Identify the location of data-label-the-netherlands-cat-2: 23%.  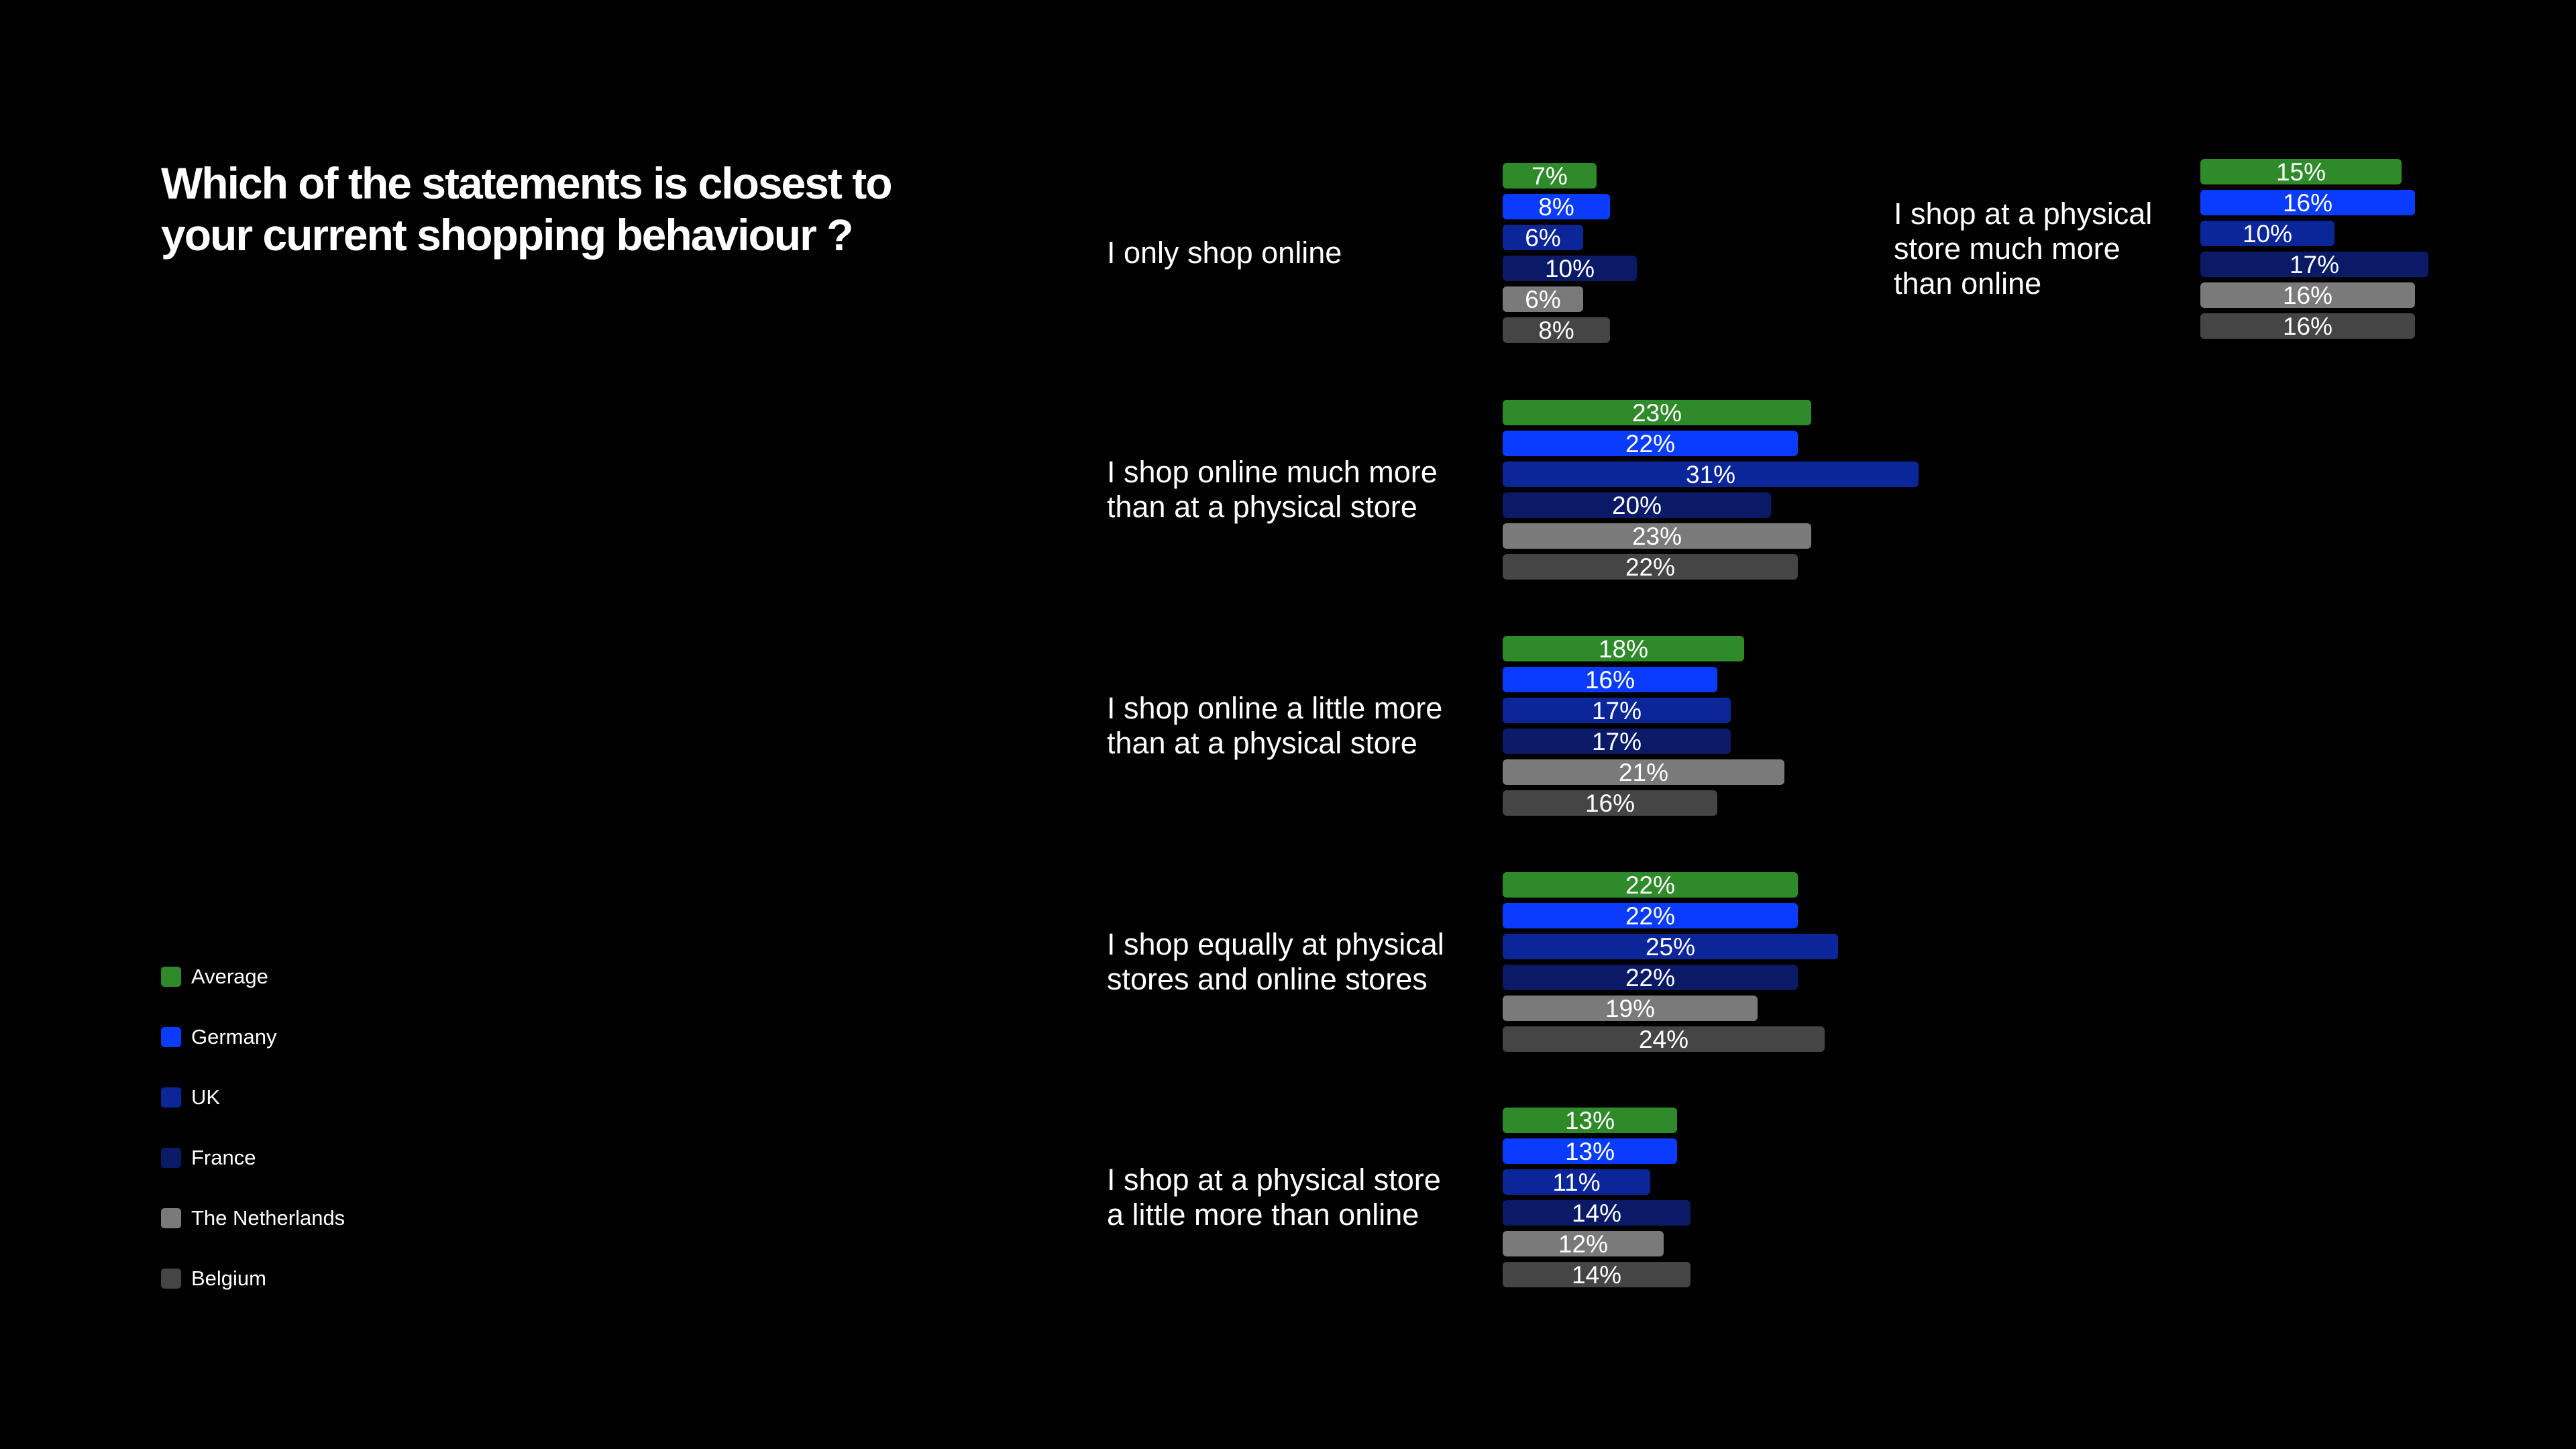
(1657, 536).